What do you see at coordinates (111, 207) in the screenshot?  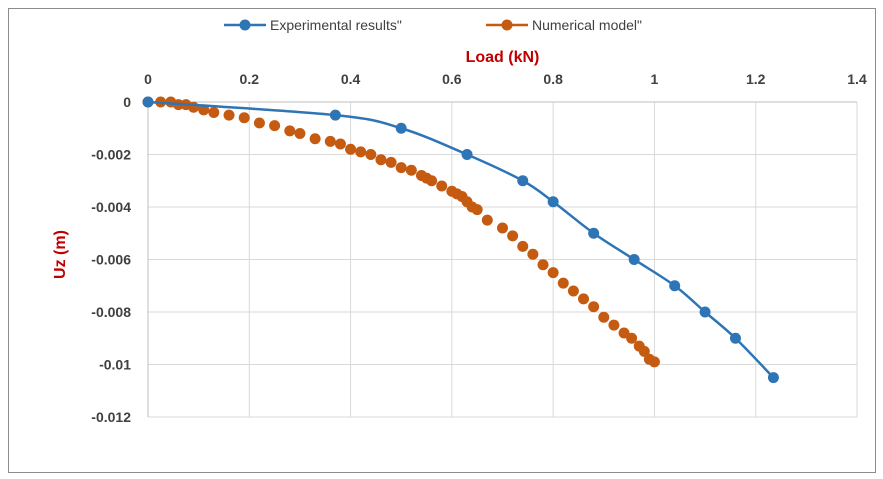 I see `y-tick-label: -0.004` at bounding box center [111, 207].